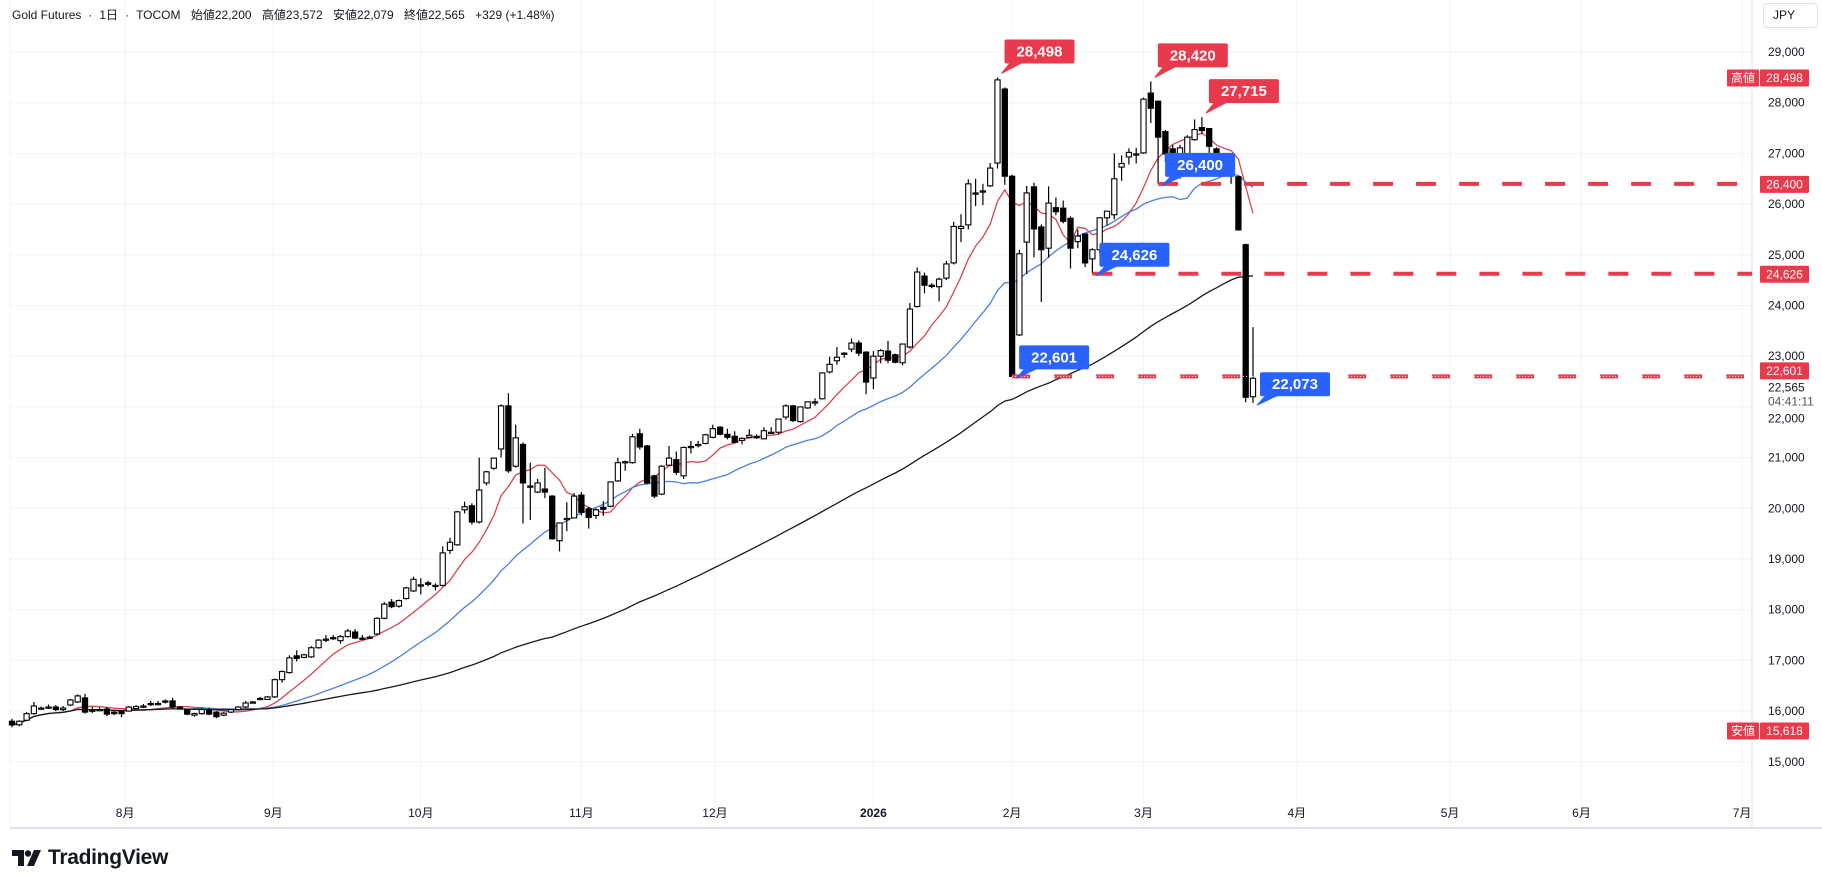  Describe the element at coordinates (1786, 660) in the screenshot. I see `price-tick-label: 17,000` at that location.